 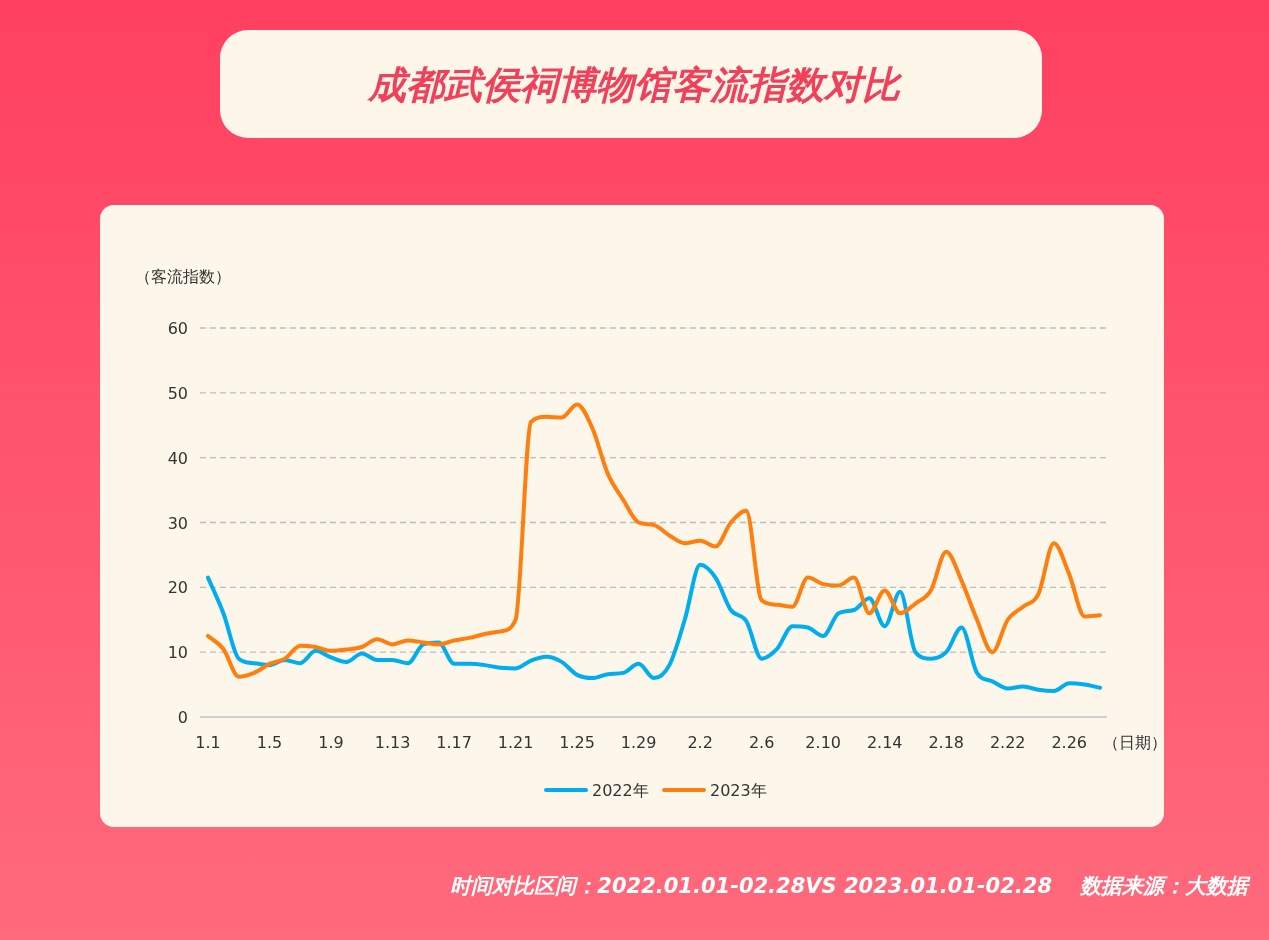 What do you see at coordinates (177, 653) in the screenshot?
I see `y-tick-label: 10` at bounding box center [177, 653].